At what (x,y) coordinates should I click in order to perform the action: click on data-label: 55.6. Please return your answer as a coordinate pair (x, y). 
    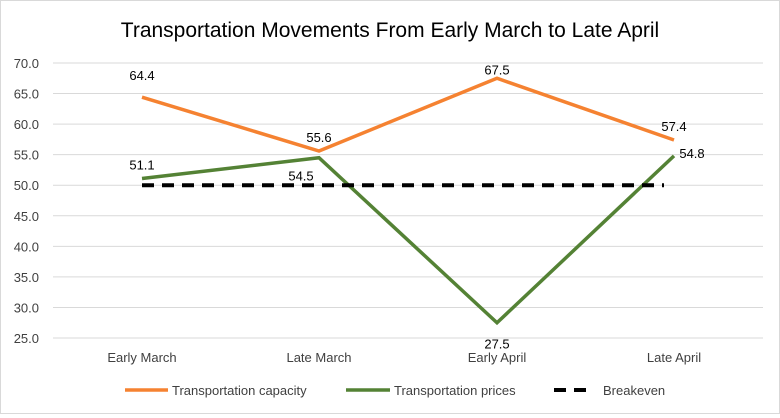
    Looking at the image, I should click on (318, 137).